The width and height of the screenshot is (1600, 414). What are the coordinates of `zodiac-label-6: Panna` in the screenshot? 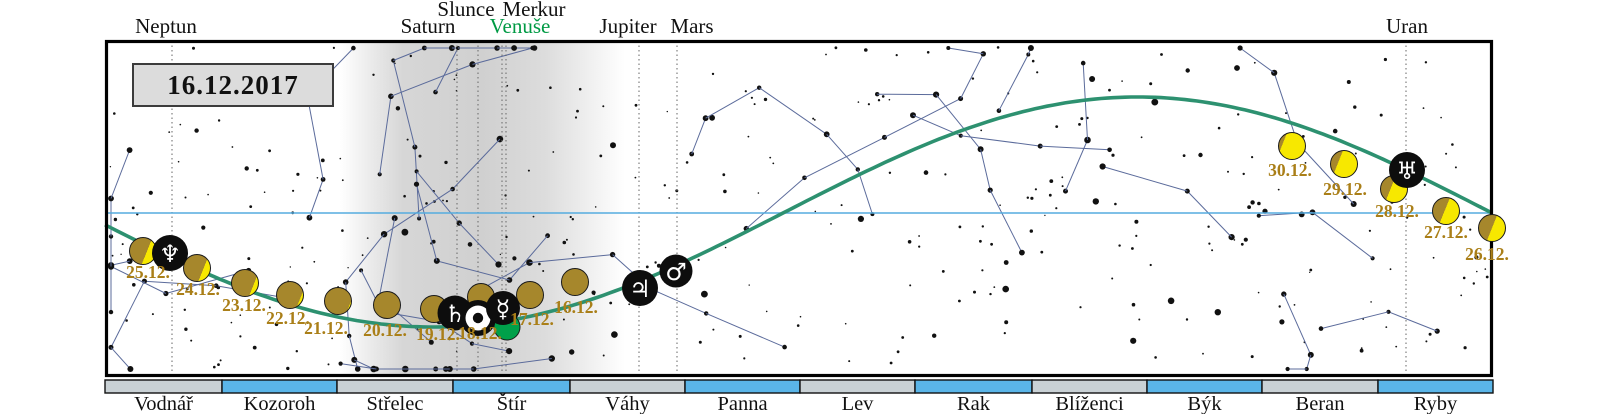 It's located at (742, 403).